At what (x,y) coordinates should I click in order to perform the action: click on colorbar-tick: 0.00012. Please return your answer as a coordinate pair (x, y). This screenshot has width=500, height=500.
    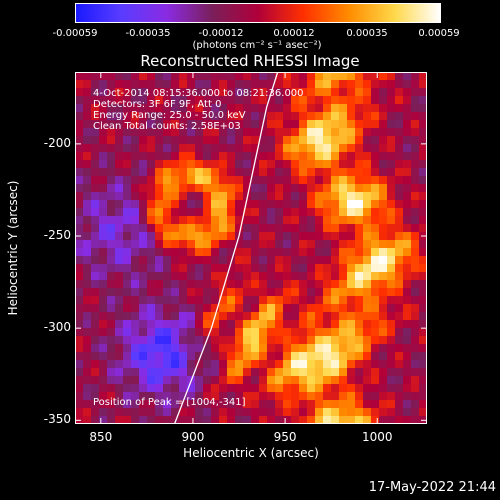
    Looking at the image, I should click on (294, 33).